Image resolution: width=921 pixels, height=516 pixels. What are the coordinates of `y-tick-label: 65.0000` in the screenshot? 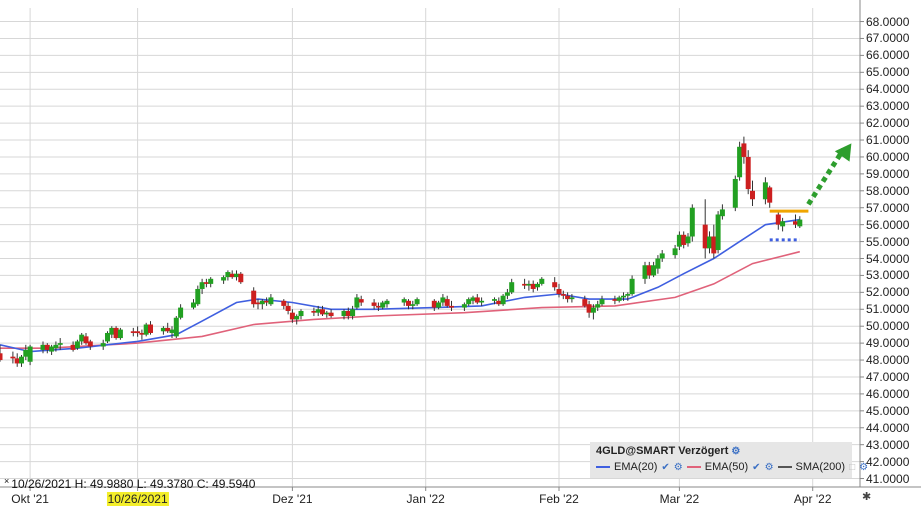 It's located at (888, 72).